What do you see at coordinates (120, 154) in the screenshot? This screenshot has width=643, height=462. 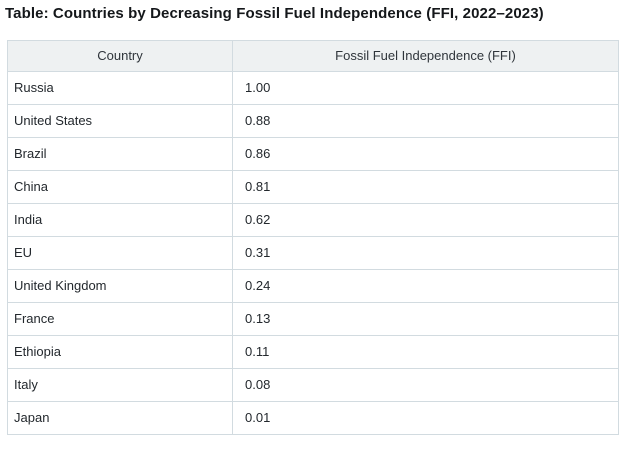 I see `country-cell: Brazil` at bounding box center [120, 154].